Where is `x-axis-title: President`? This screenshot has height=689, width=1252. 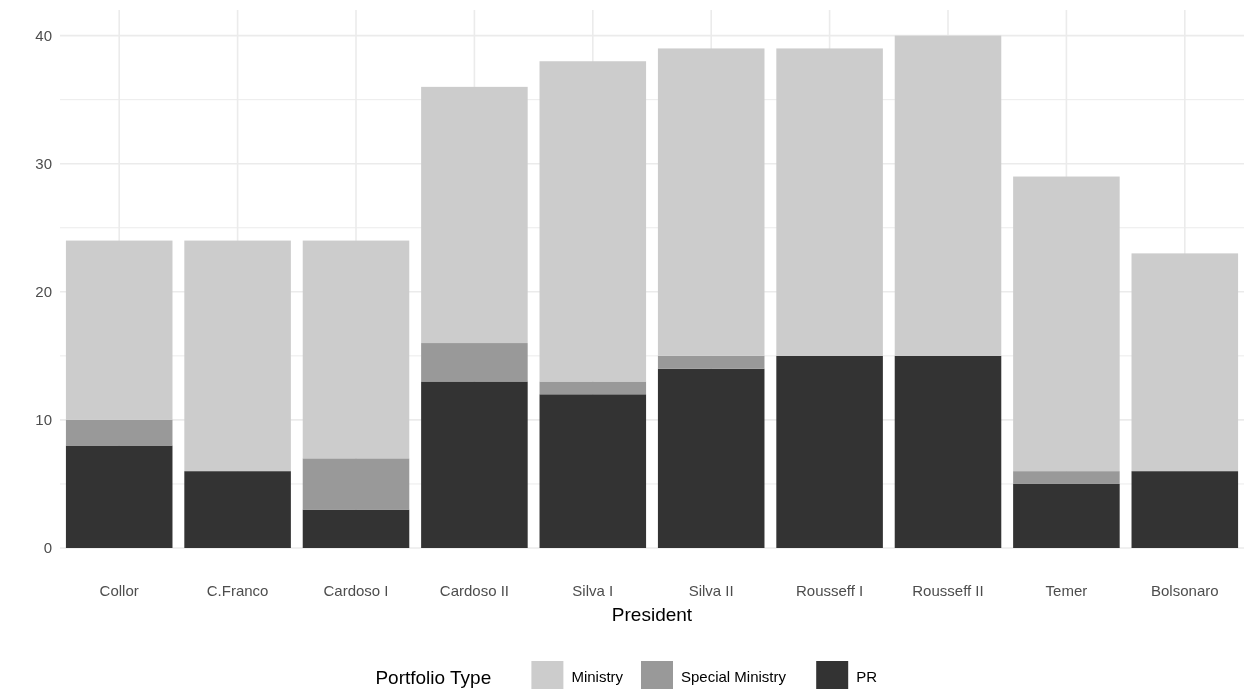 x-axis-title: President is located at coordinates (652, 614).